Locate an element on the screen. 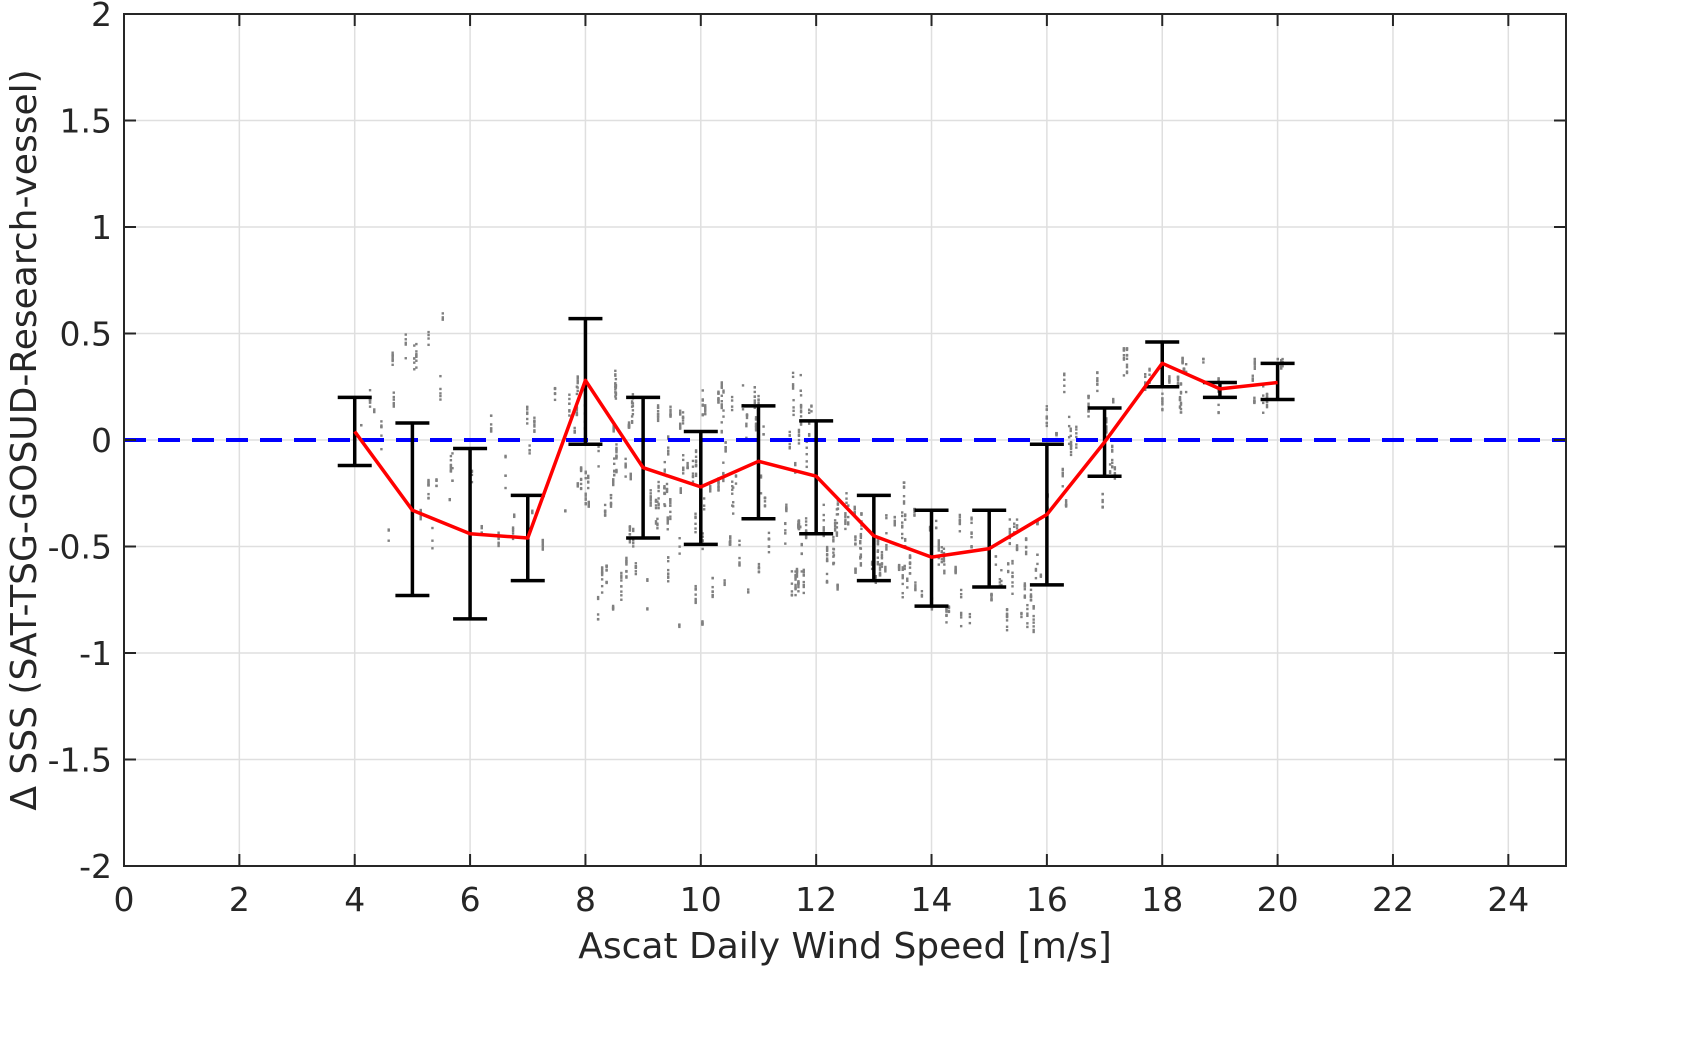 This screenshot has width=1687, height=1039. x-tick-label: 4 is located at coordinates (354, 899).